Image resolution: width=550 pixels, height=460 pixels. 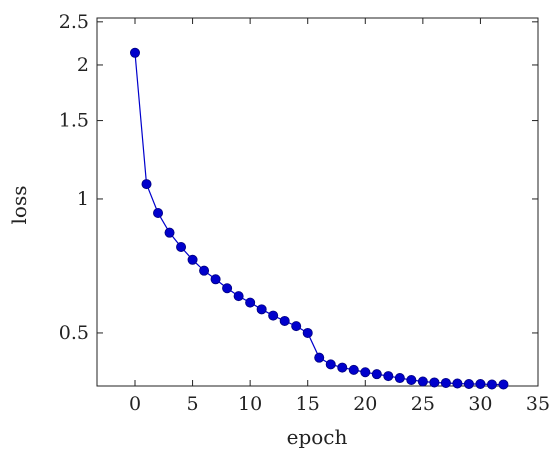 What do you see at coordinates (74, 333) in the screenshot?
I see `y-tick-label: 0.5` at bounding box center [74, 333].